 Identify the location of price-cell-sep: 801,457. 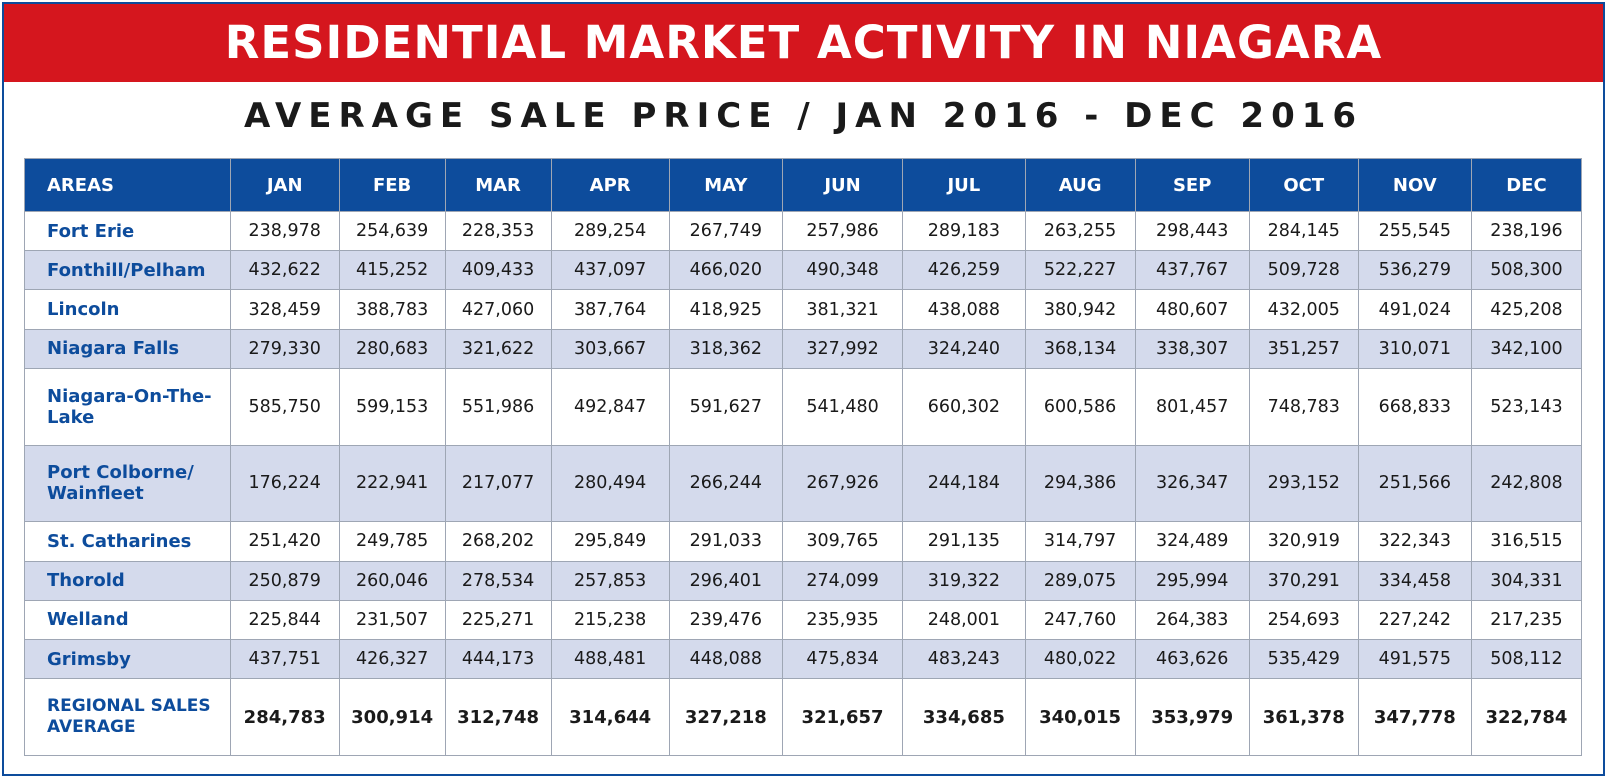
(1192, 406).